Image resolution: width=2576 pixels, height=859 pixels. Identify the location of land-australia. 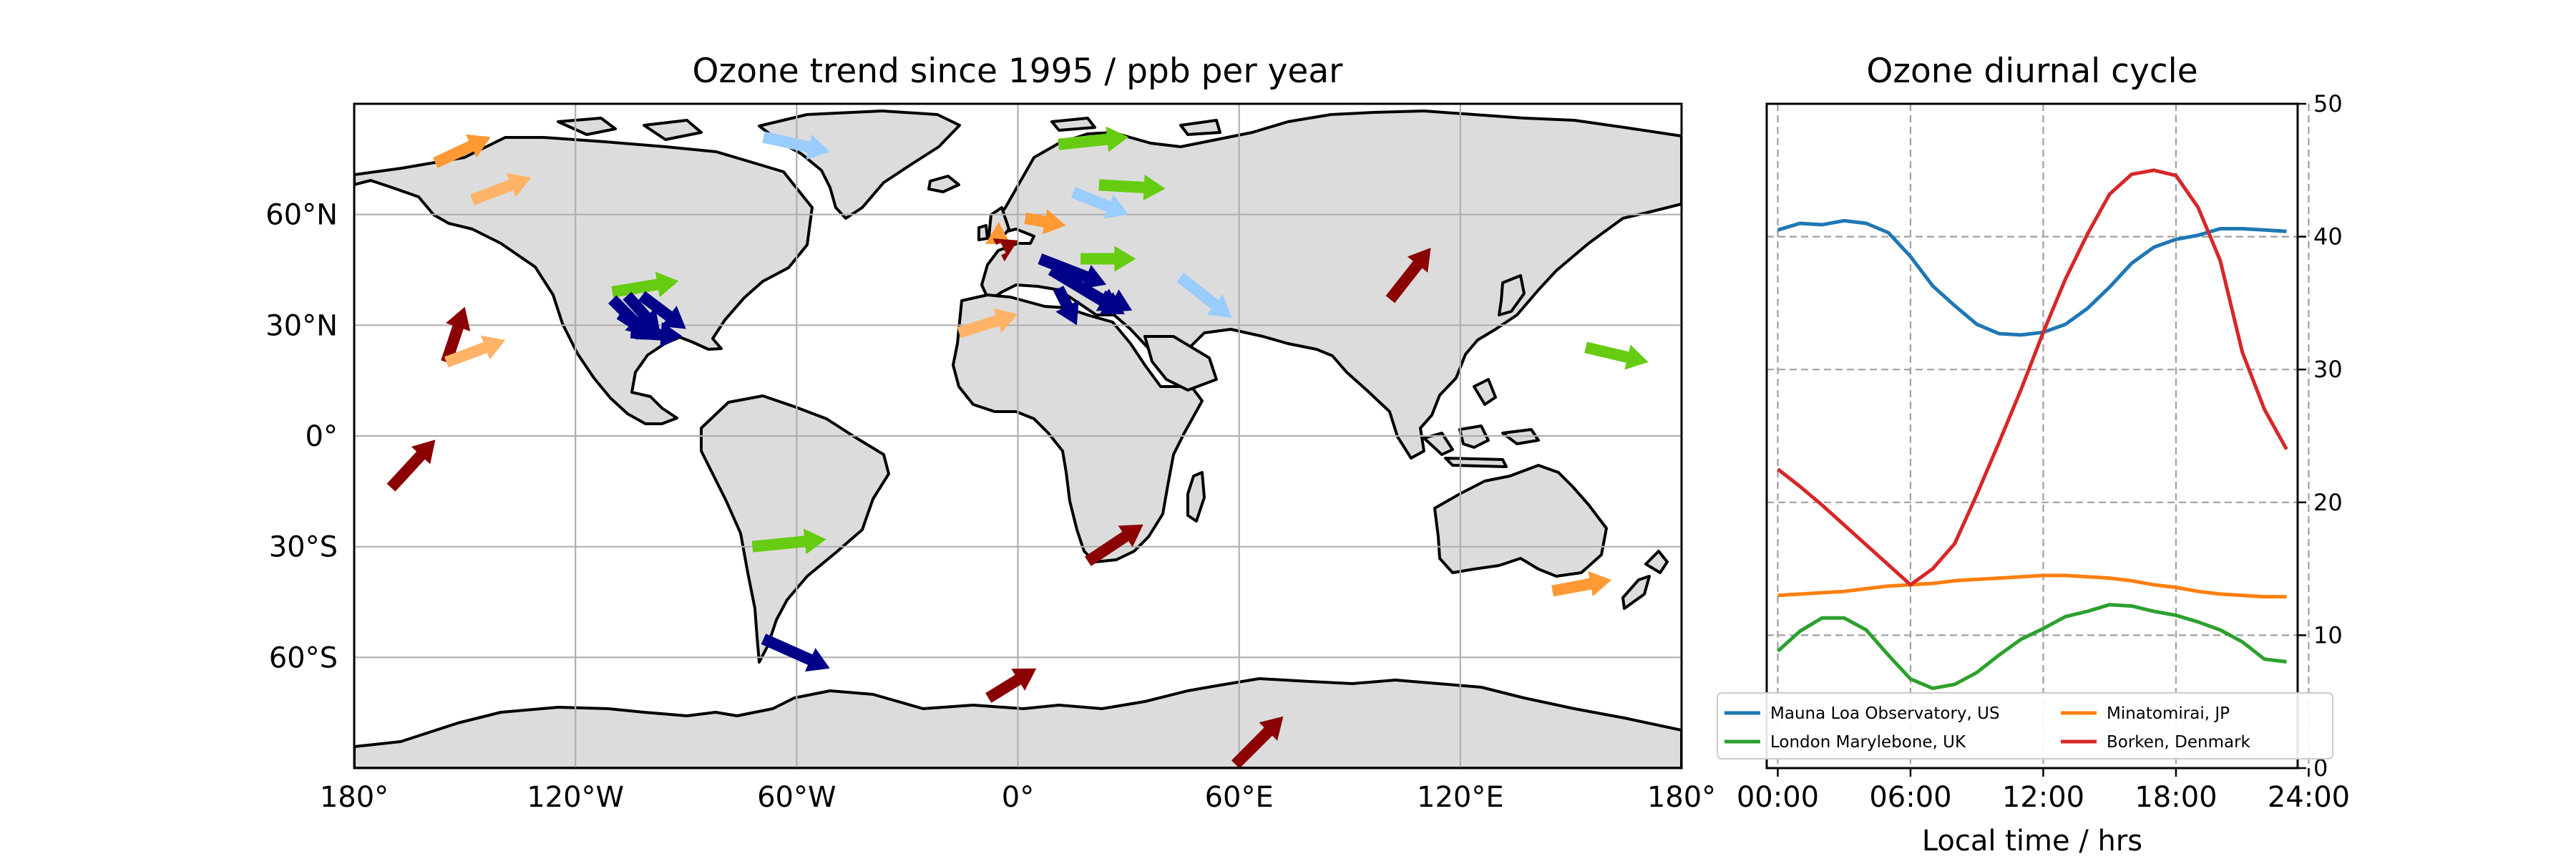
(1520, 521).